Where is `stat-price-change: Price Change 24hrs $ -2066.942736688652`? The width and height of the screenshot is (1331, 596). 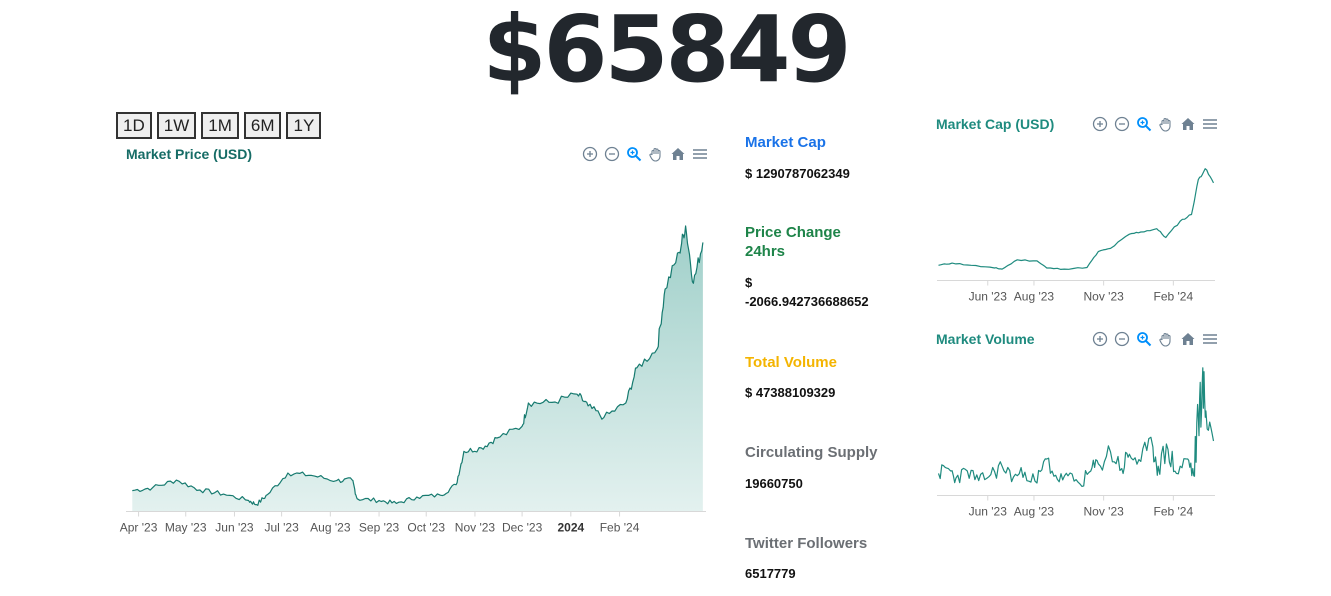
stat-price-change: Price Change 24hrs $ -2066.942736688652 is located at coordinates (807, 266).